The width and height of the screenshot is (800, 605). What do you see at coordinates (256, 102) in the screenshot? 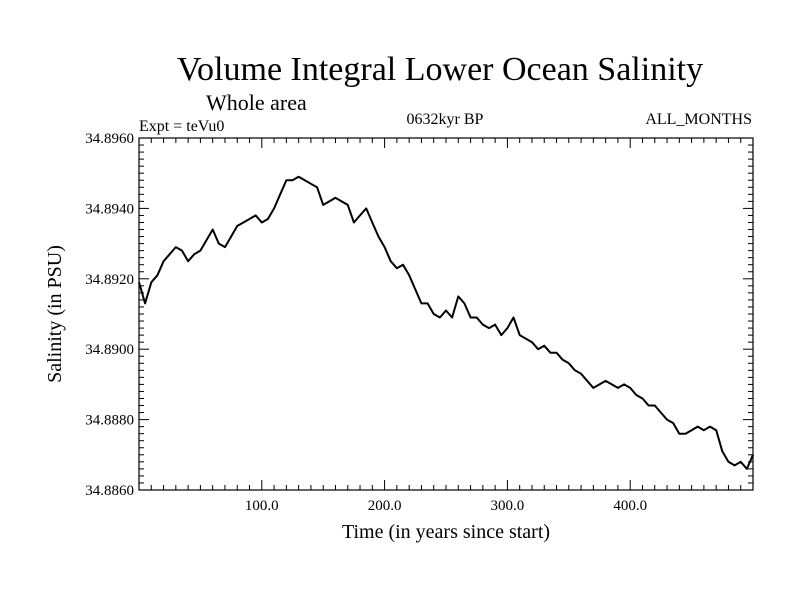
I see `chart-subtitle: Whole area` at bounding box center [256, 102].